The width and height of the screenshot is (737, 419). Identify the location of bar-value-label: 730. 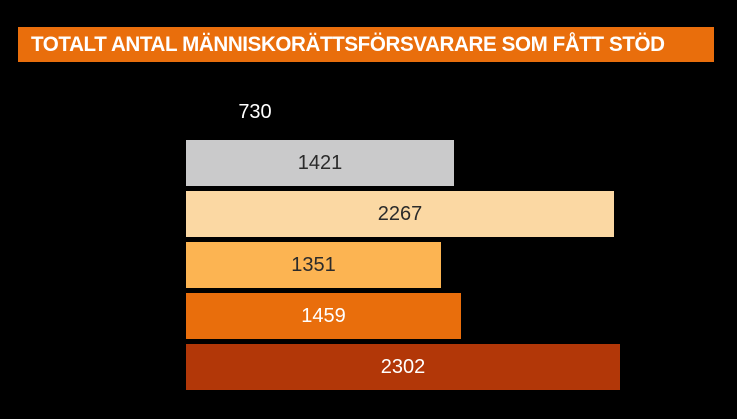
(255, 112).